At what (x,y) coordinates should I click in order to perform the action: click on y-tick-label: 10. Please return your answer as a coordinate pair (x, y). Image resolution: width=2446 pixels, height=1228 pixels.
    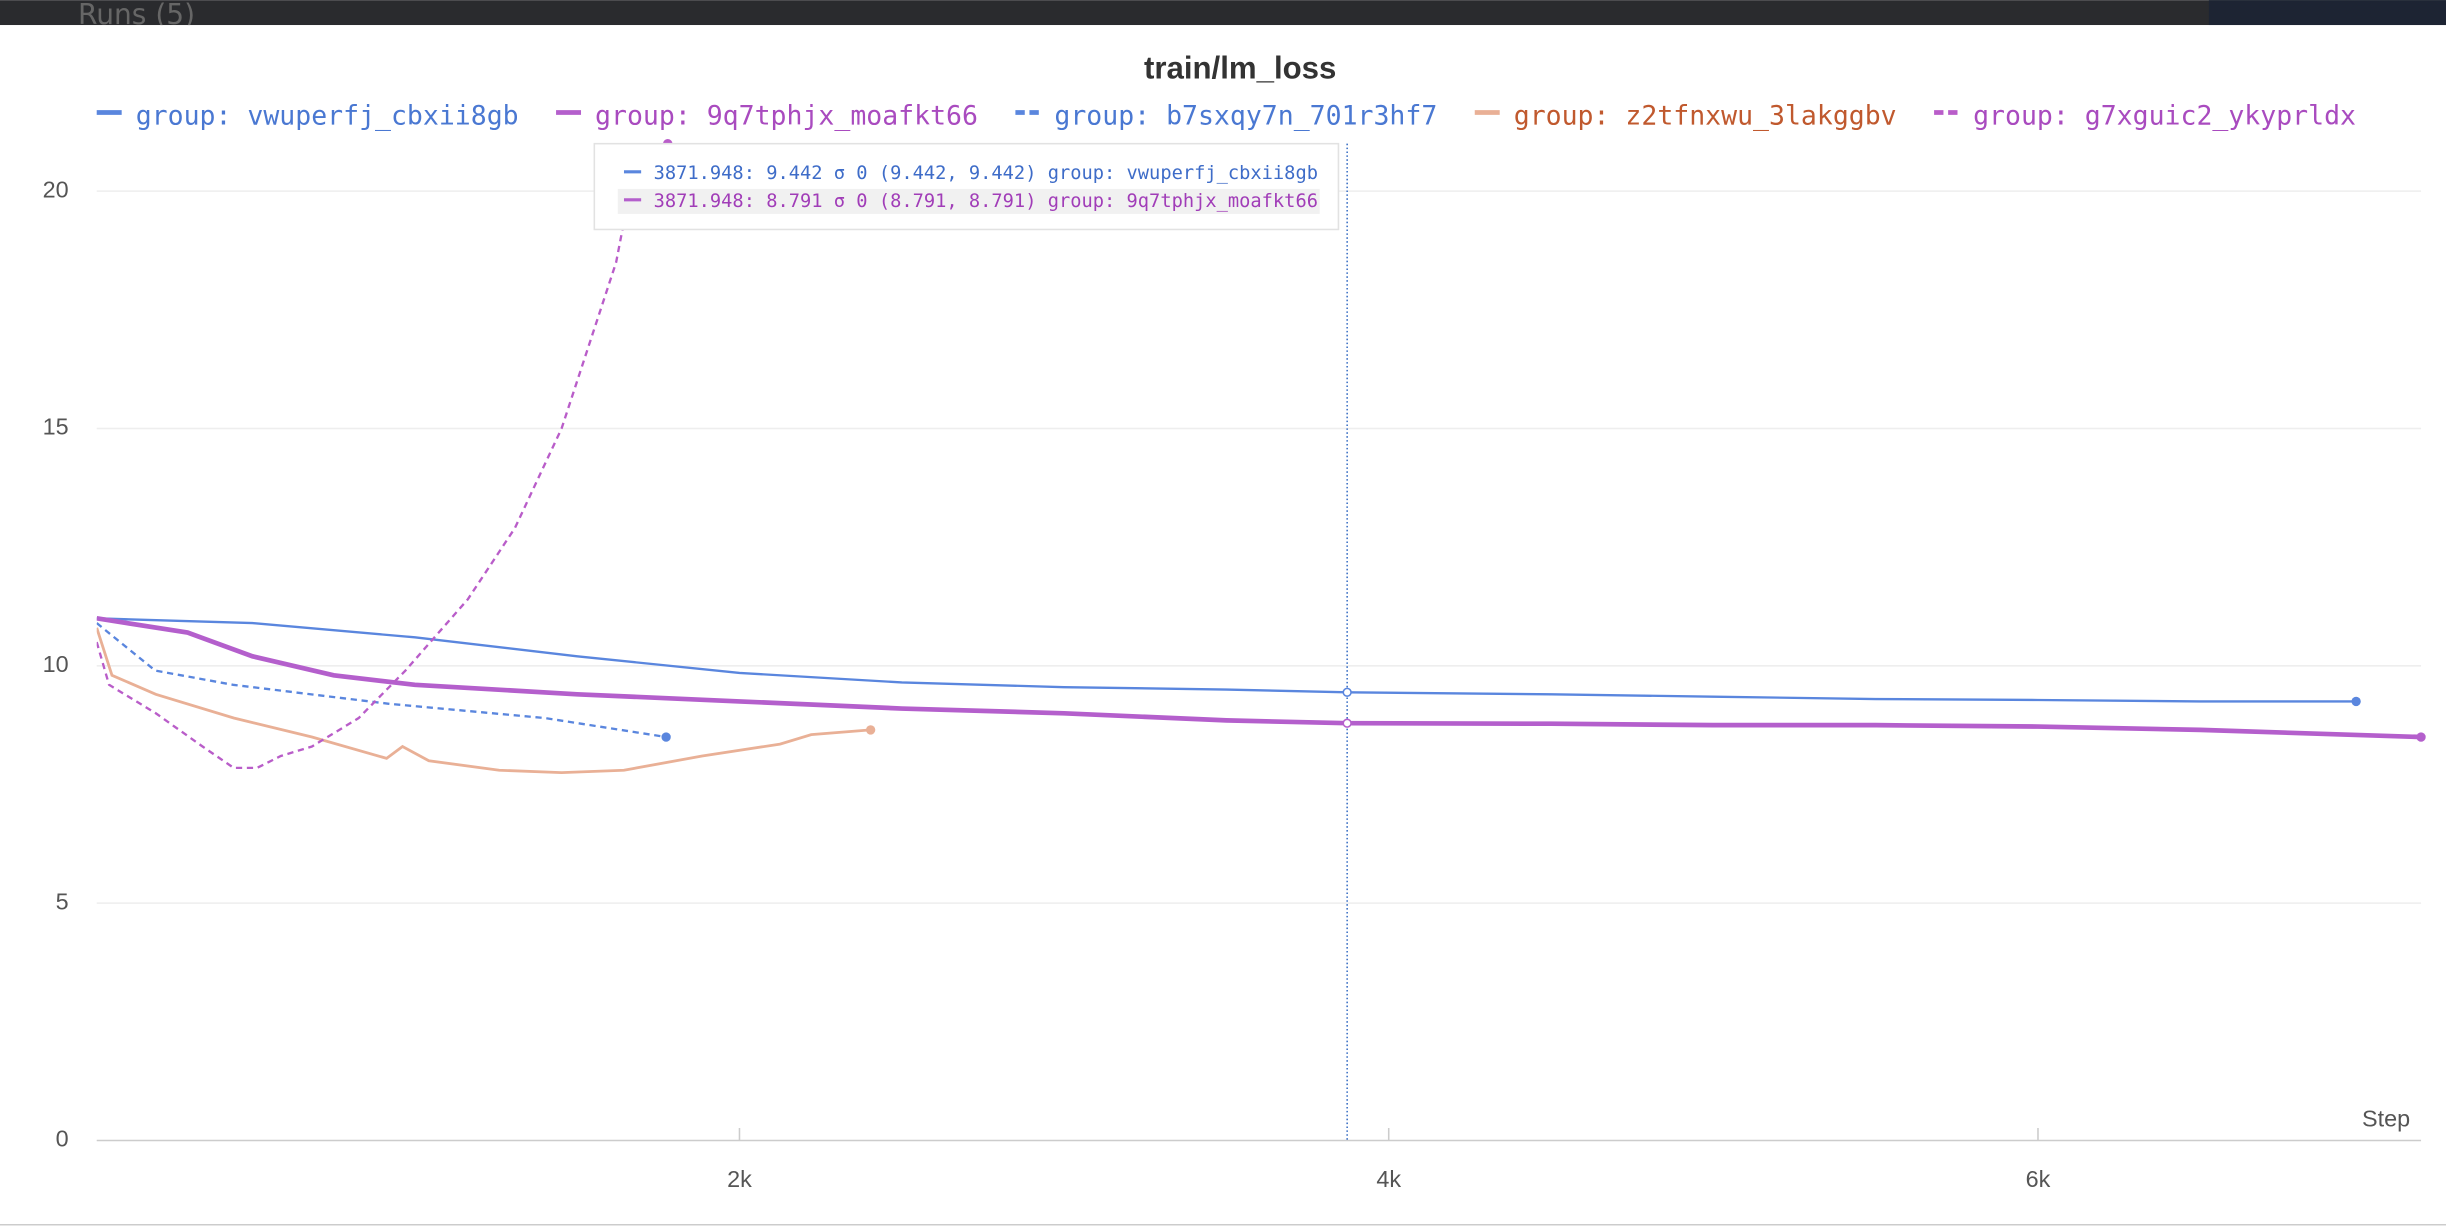
    Looking at the image, I should click on (56, 664).